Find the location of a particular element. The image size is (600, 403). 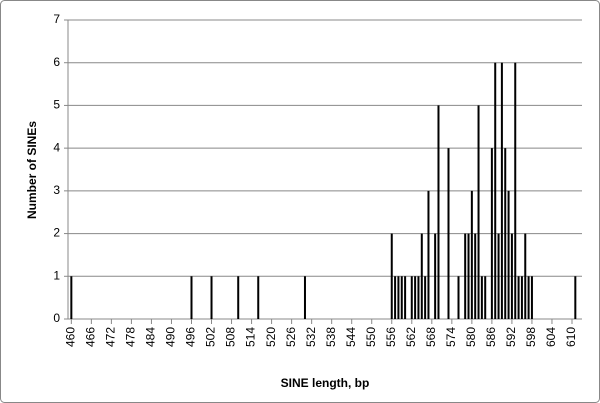

x-tick-label: 604 is located at coordinates (551, 337).